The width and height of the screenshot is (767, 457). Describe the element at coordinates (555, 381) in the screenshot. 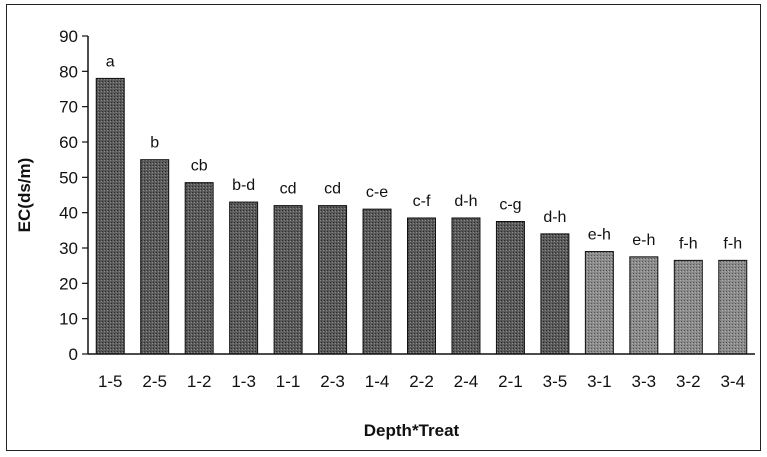

I see `x-tick-label: 3-5` at that location.